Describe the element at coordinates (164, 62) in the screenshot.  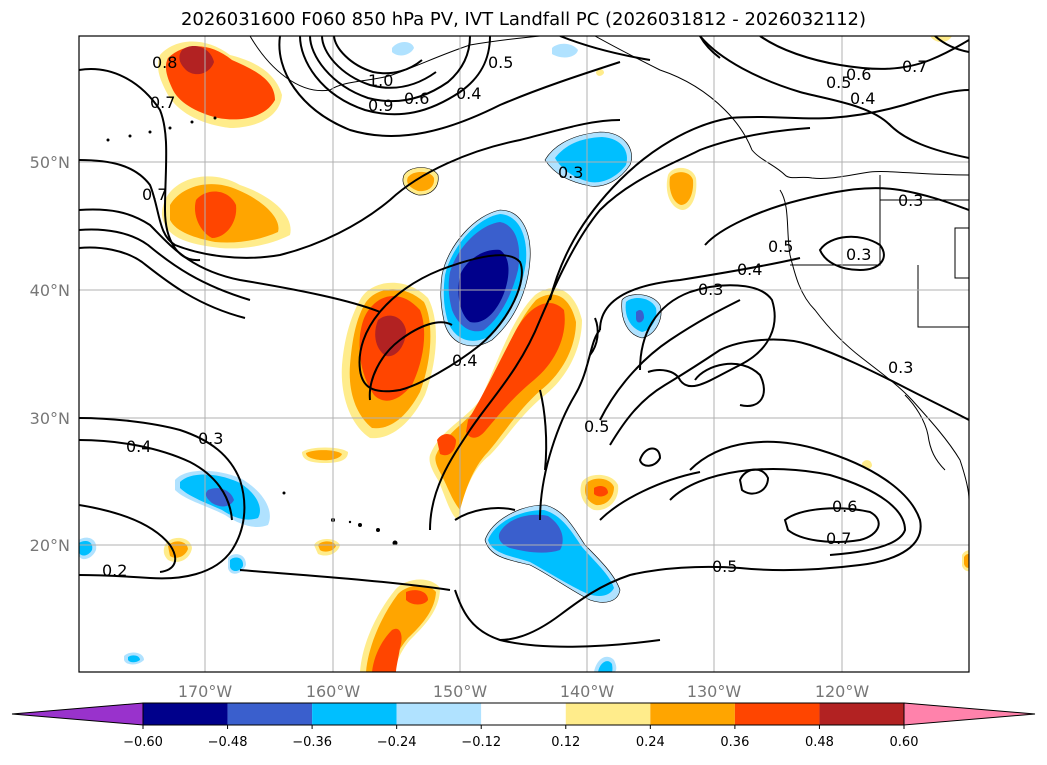
I see `contour-label: 0.8` at that location.